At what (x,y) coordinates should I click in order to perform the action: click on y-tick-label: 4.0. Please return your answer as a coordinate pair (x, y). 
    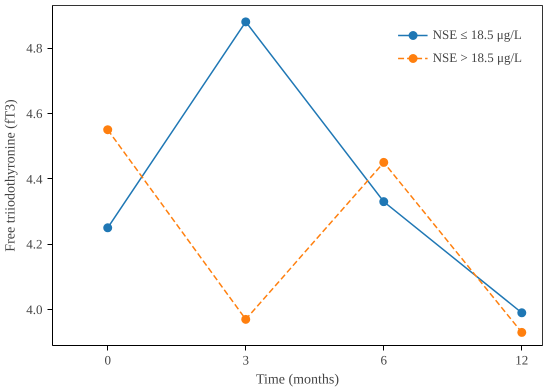
    Looking at the image, I should click on (34, 310).